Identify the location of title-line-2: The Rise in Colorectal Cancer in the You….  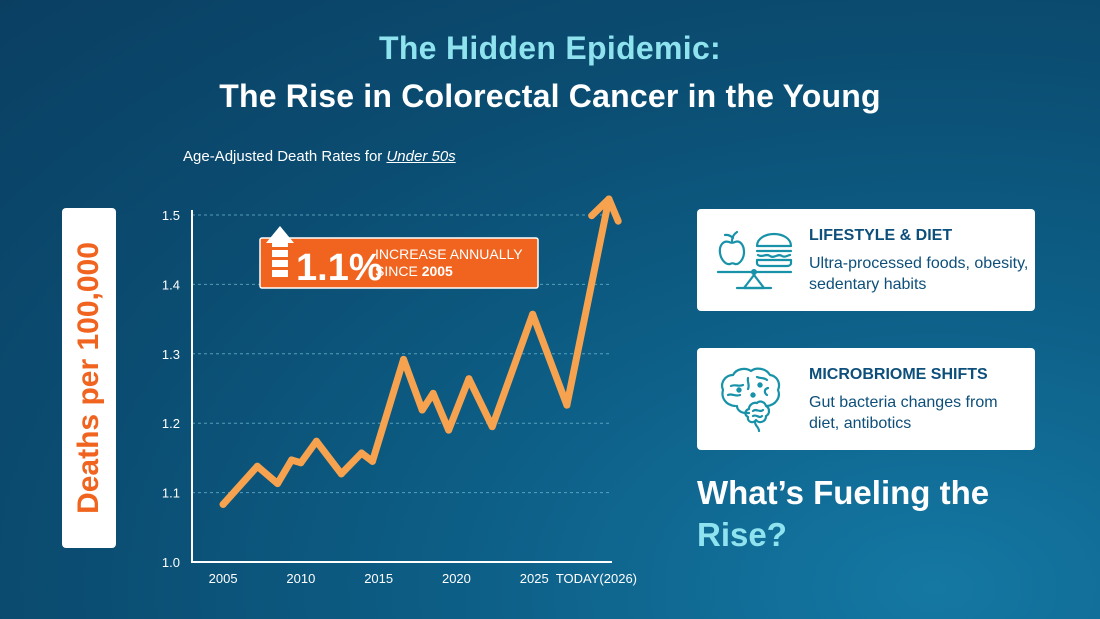
(550, 96).